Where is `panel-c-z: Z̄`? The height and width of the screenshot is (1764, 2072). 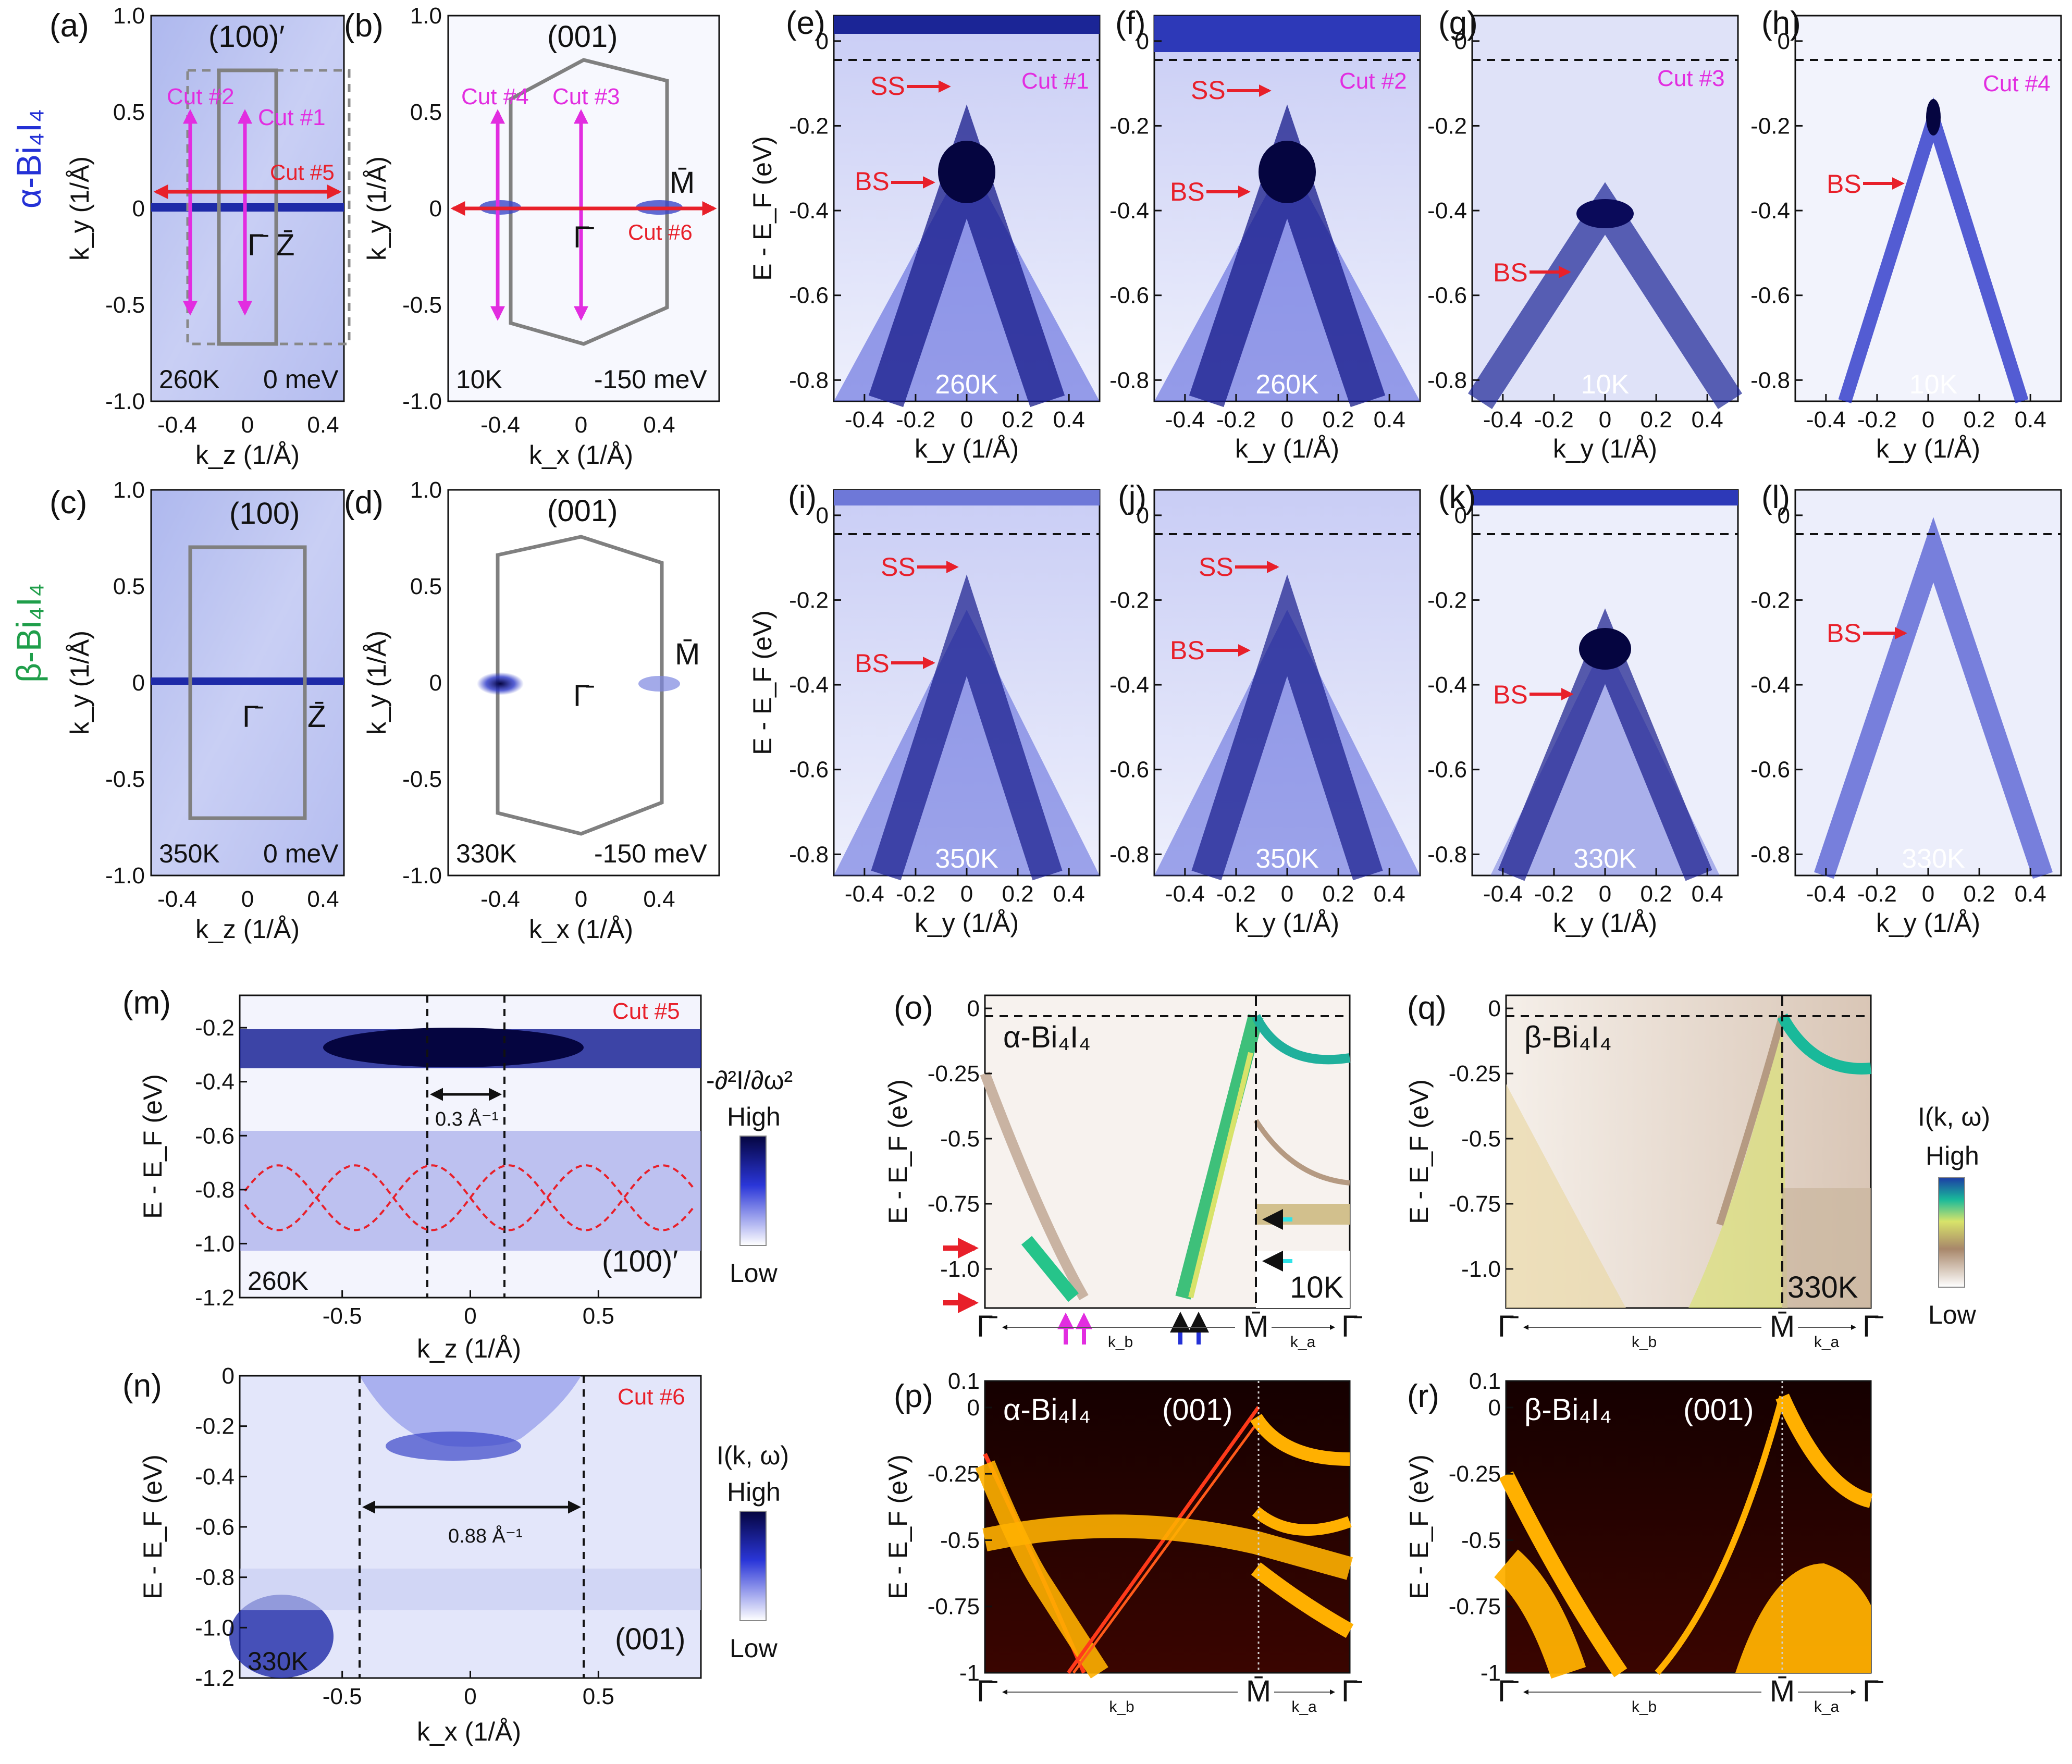
panel-c-z: Z̄ is located at coordinates (316, 717).